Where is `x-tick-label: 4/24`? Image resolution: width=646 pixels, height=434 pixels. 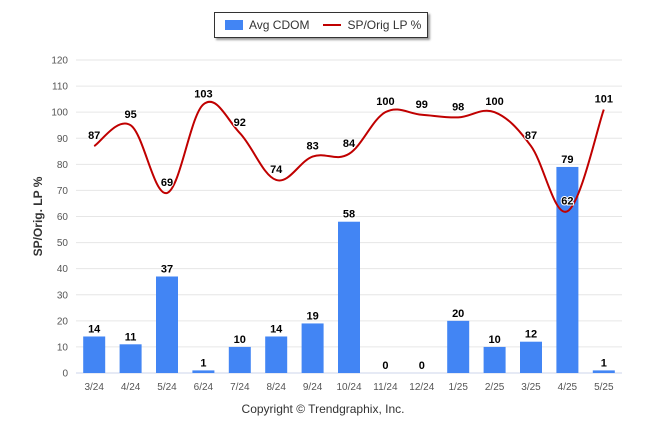
x-tick-label: 4/24 is located at coordinates (131, 387).